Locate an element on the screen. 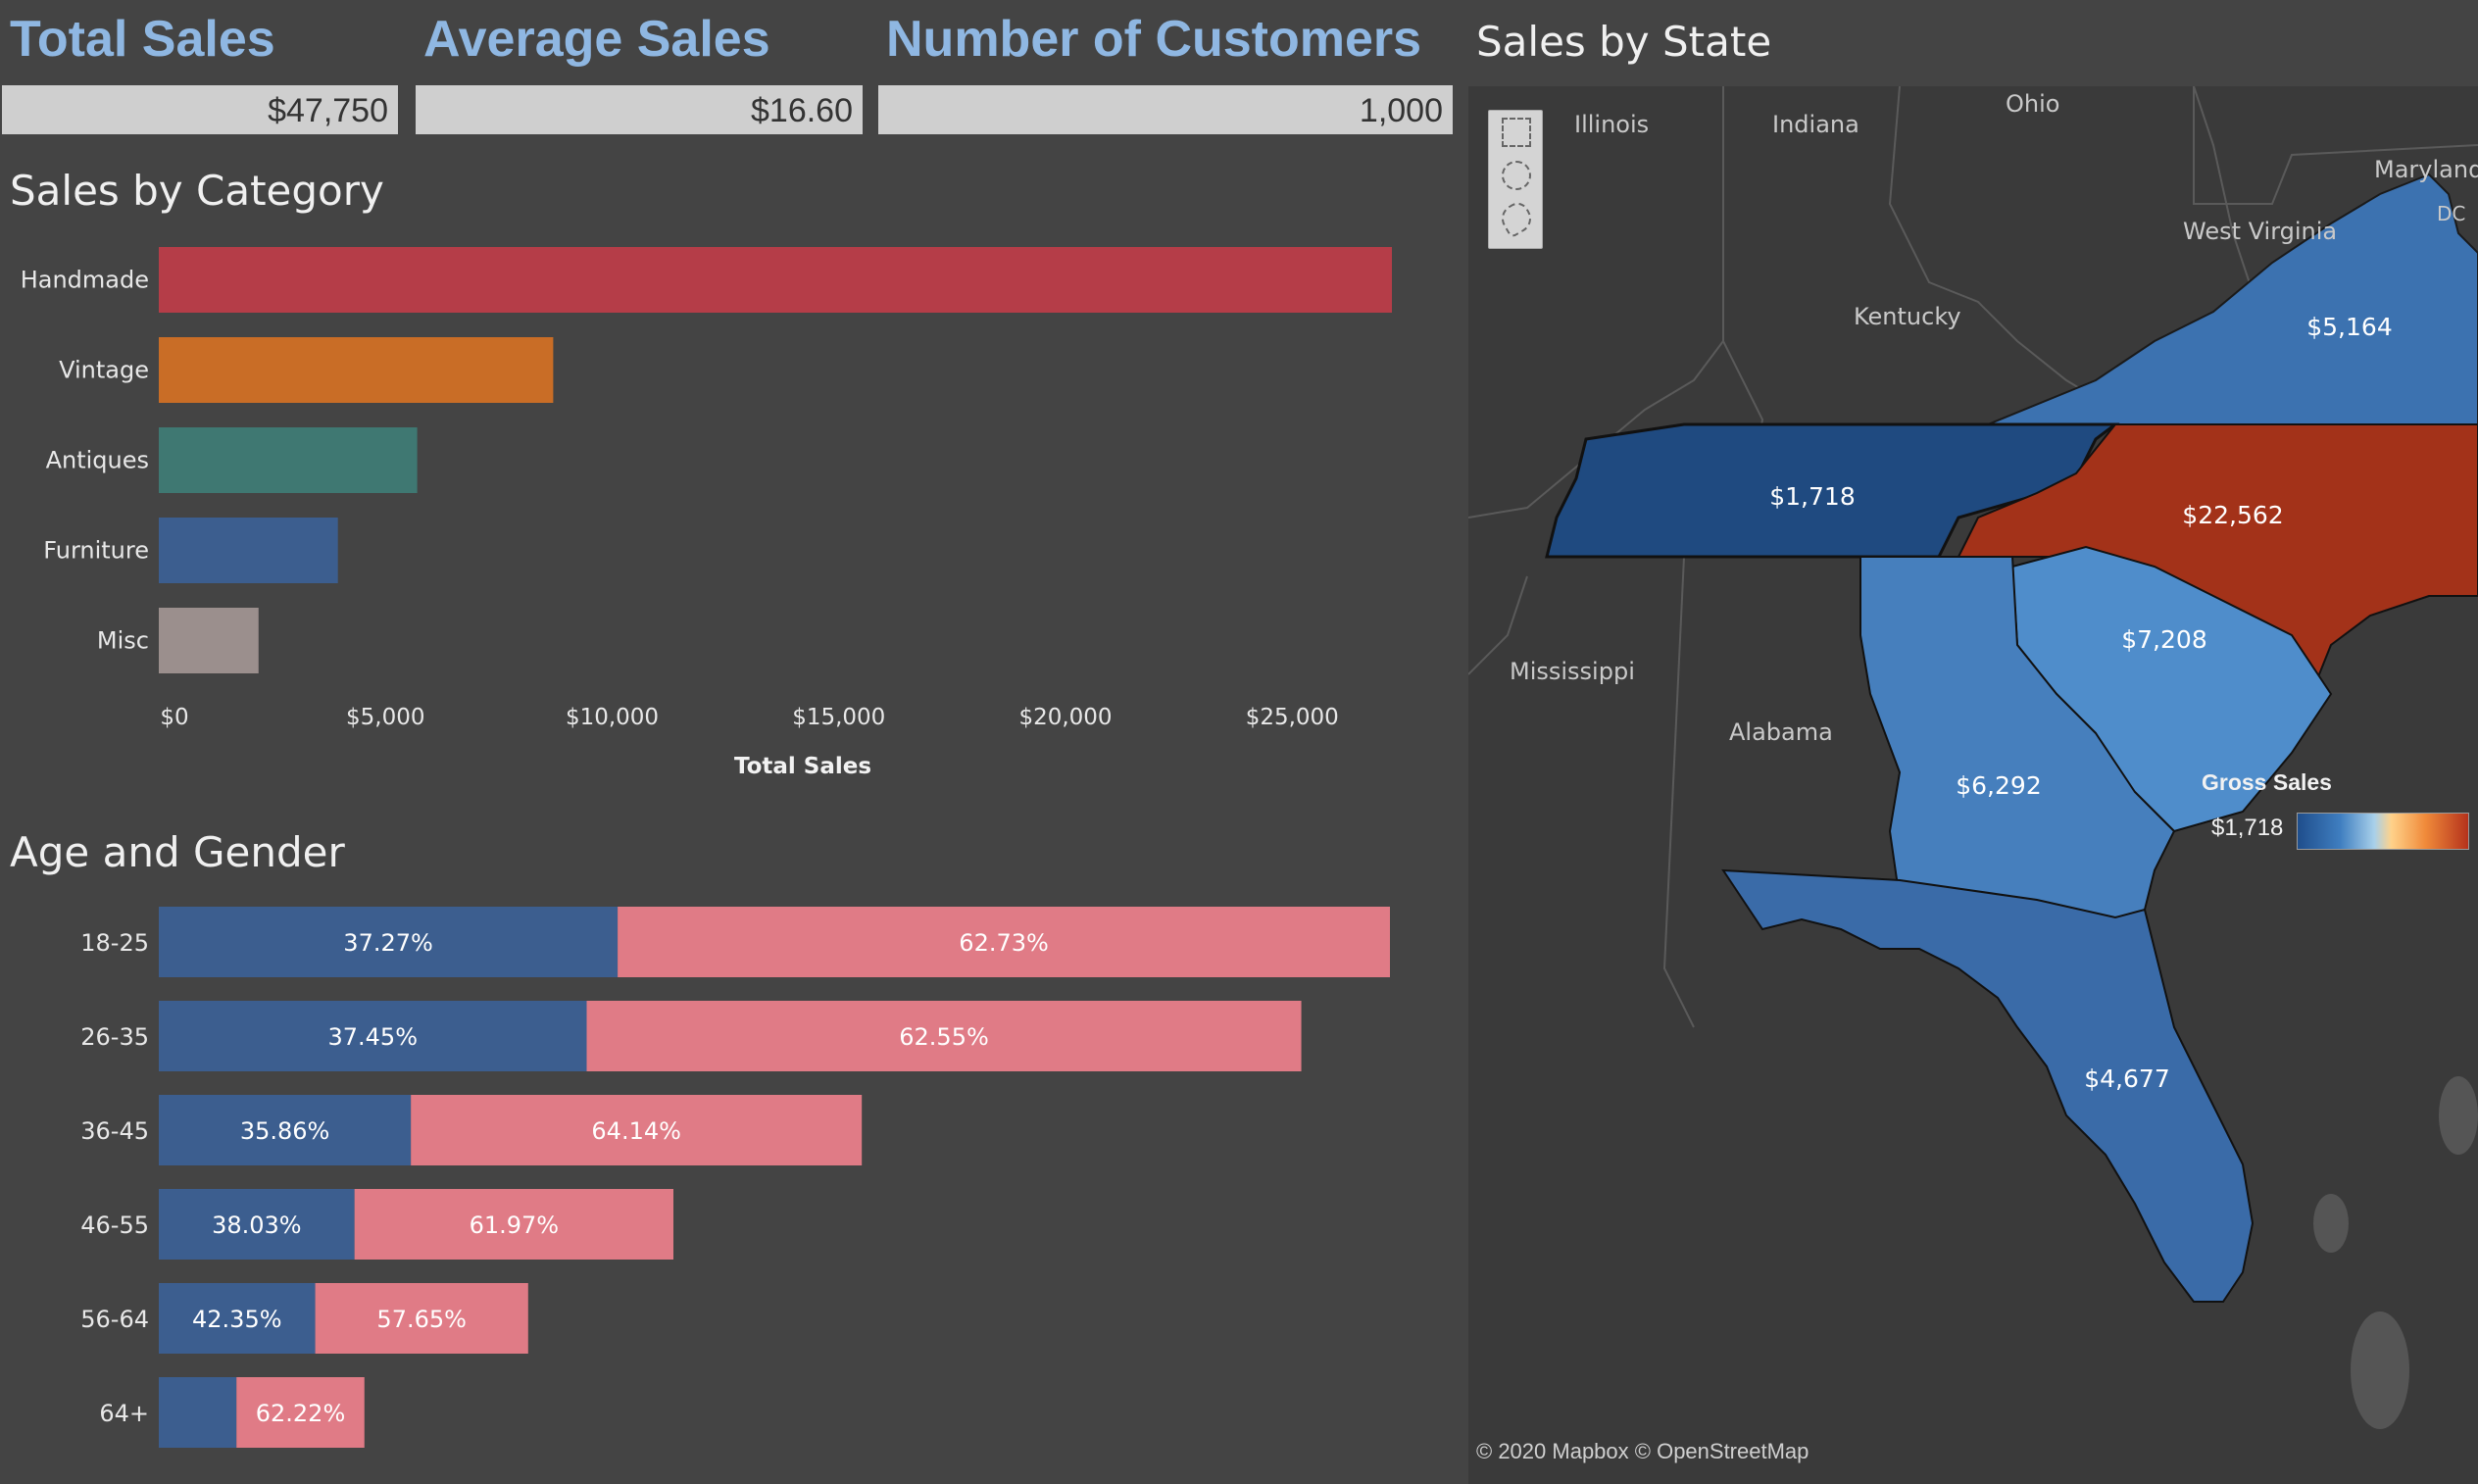  category-label-vintage: Vintage is located at coordinates (104, 370).